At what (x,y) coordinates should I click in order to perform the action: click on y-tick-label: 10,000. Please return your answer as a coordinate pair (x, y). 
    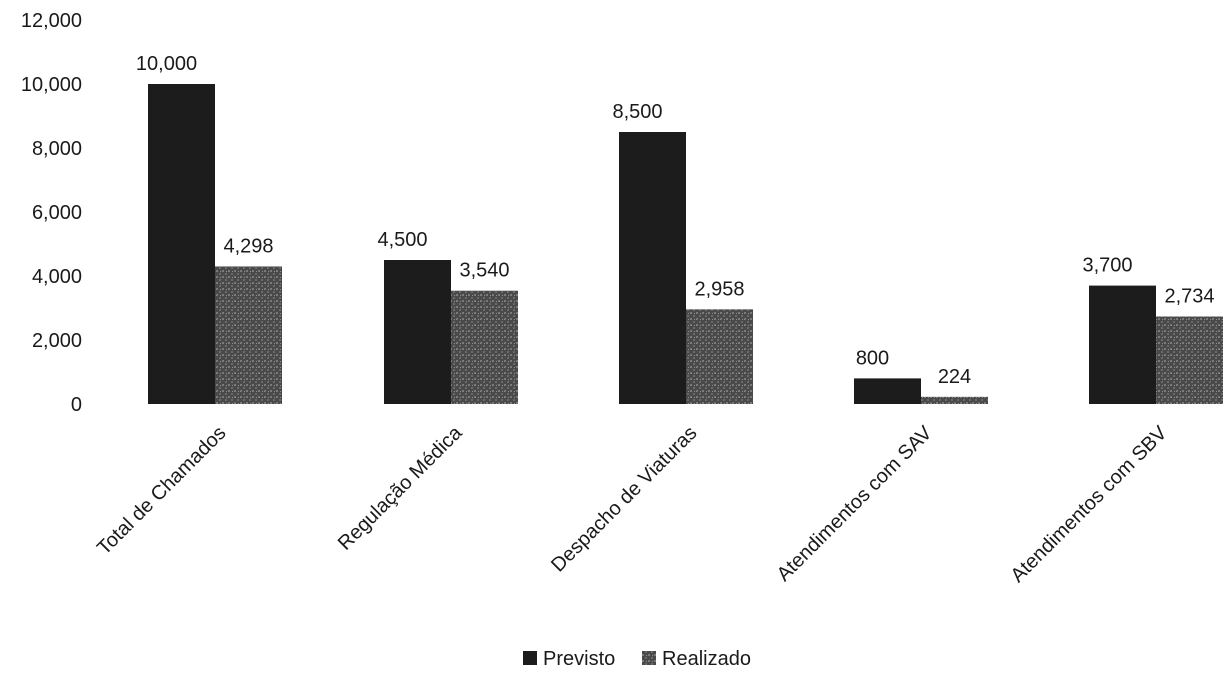
    Looking at the image, I should click on (51, 85).